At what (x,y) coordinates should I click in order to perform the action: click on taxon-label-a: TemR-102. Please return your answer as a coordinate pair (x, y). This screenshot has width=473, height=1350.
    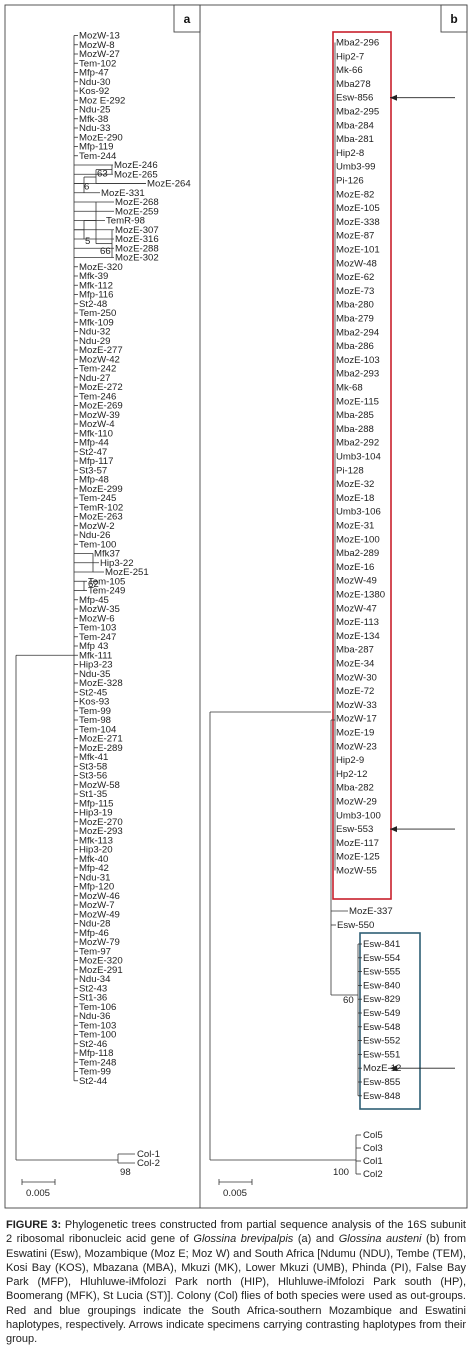
    Looking at the image, I should click on (101, 507).